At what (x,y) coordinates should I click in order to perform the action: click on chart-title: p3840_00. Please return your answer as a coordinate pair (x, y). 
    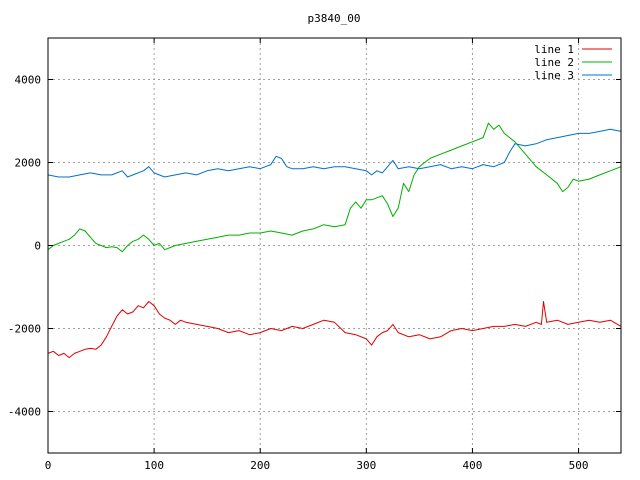
    Looking at the image, I should click on (334, 18).